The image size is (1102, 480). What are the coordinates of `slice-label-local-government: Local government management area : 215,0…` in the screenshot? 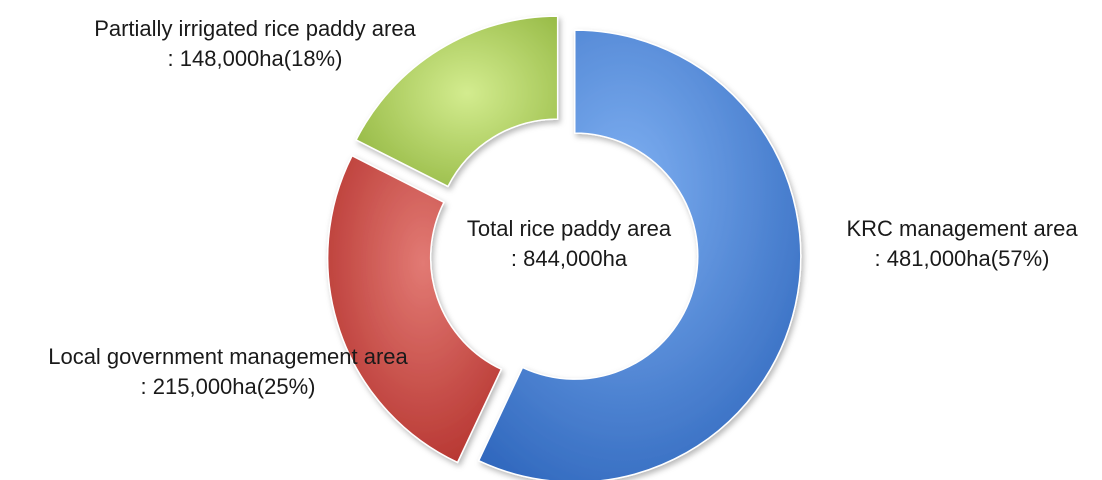 It's located at (228, 372).